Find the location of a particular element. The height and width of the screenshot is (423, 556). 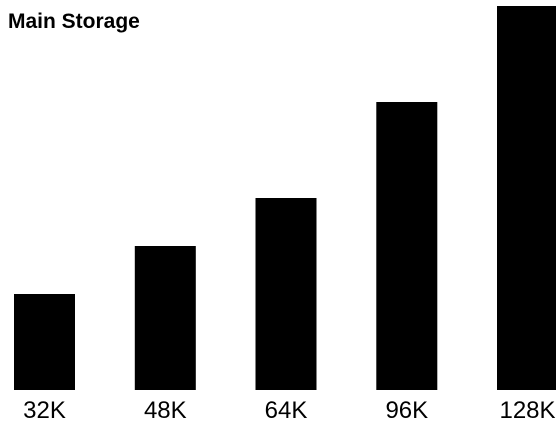

chart-title: Main Storage is located at coordinates (74, 21).